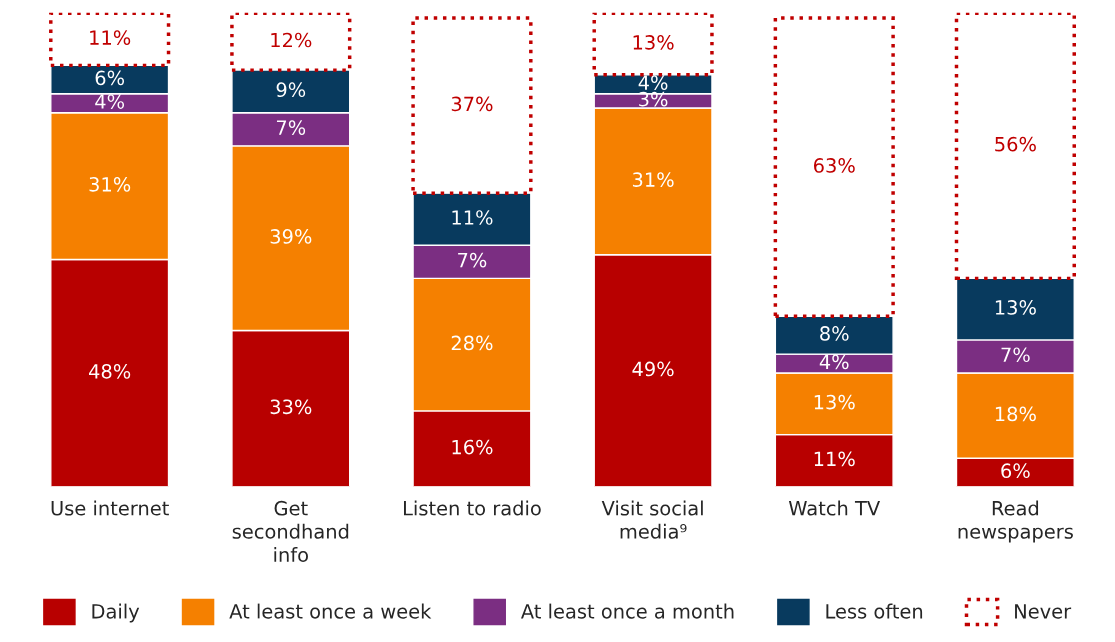 Image resolution: width=1115 pixels, height=642 pixels. Describe the element at coordinates (627, 611) in the screenshot. I see `legend-label: At least once a month` at that location.